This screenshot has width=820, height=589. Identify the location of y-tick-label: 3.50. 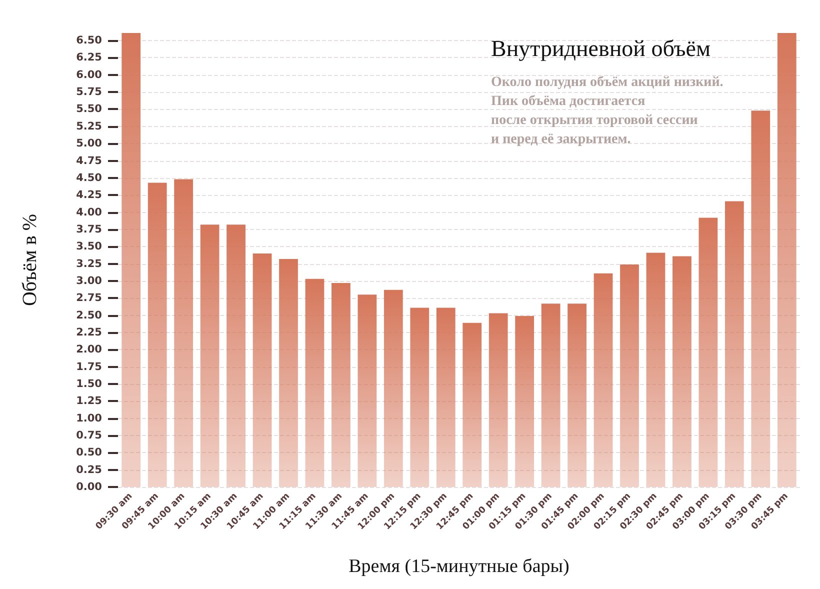
(89, 246).